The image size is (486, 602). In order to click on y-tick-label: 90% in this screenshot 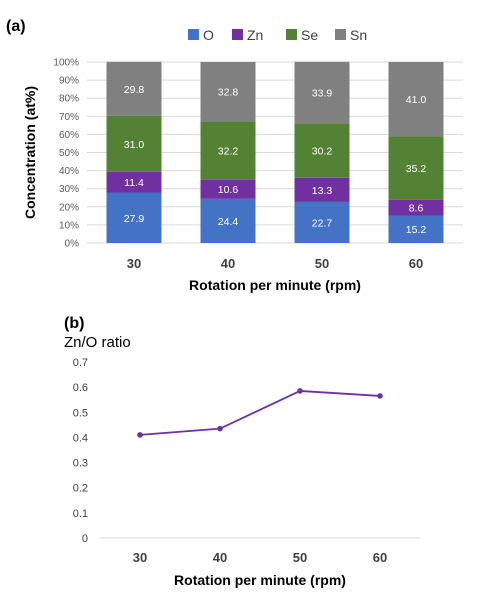, I will do `click(69, 81)`.